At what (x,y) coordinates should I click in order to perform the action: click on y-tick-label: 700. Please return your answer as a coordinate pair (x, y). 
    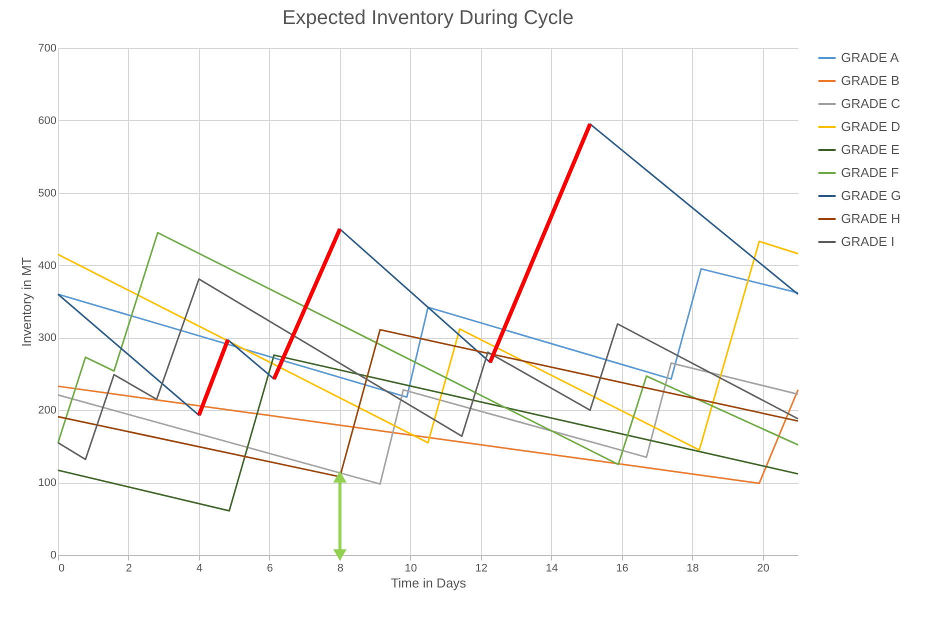
    Looking at the image, I should click on (47, 48).